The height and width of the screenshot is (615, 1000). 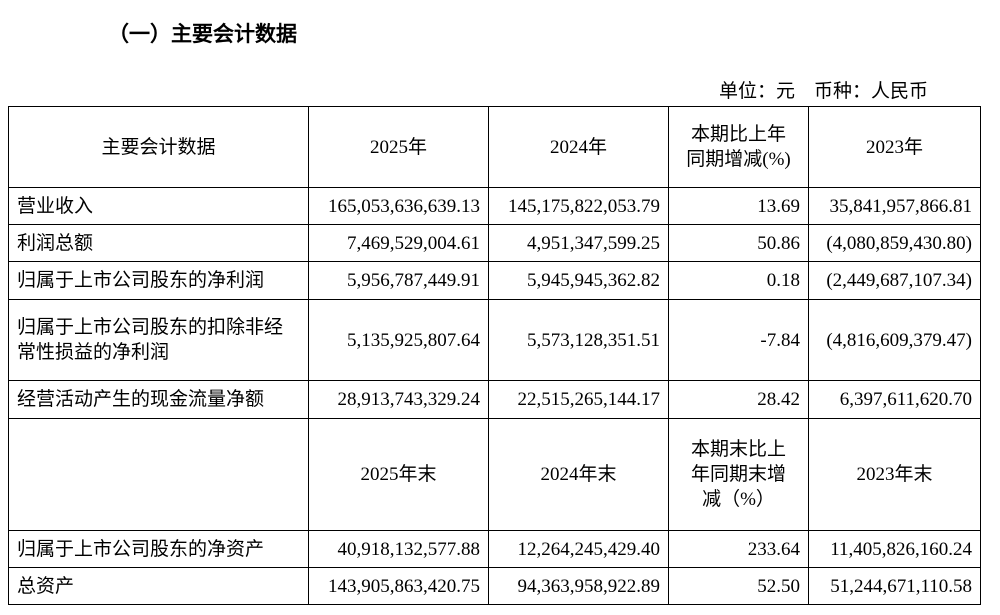 I want to click on value-cell: 22,515,265,144.17, so click(x=578, y=399).